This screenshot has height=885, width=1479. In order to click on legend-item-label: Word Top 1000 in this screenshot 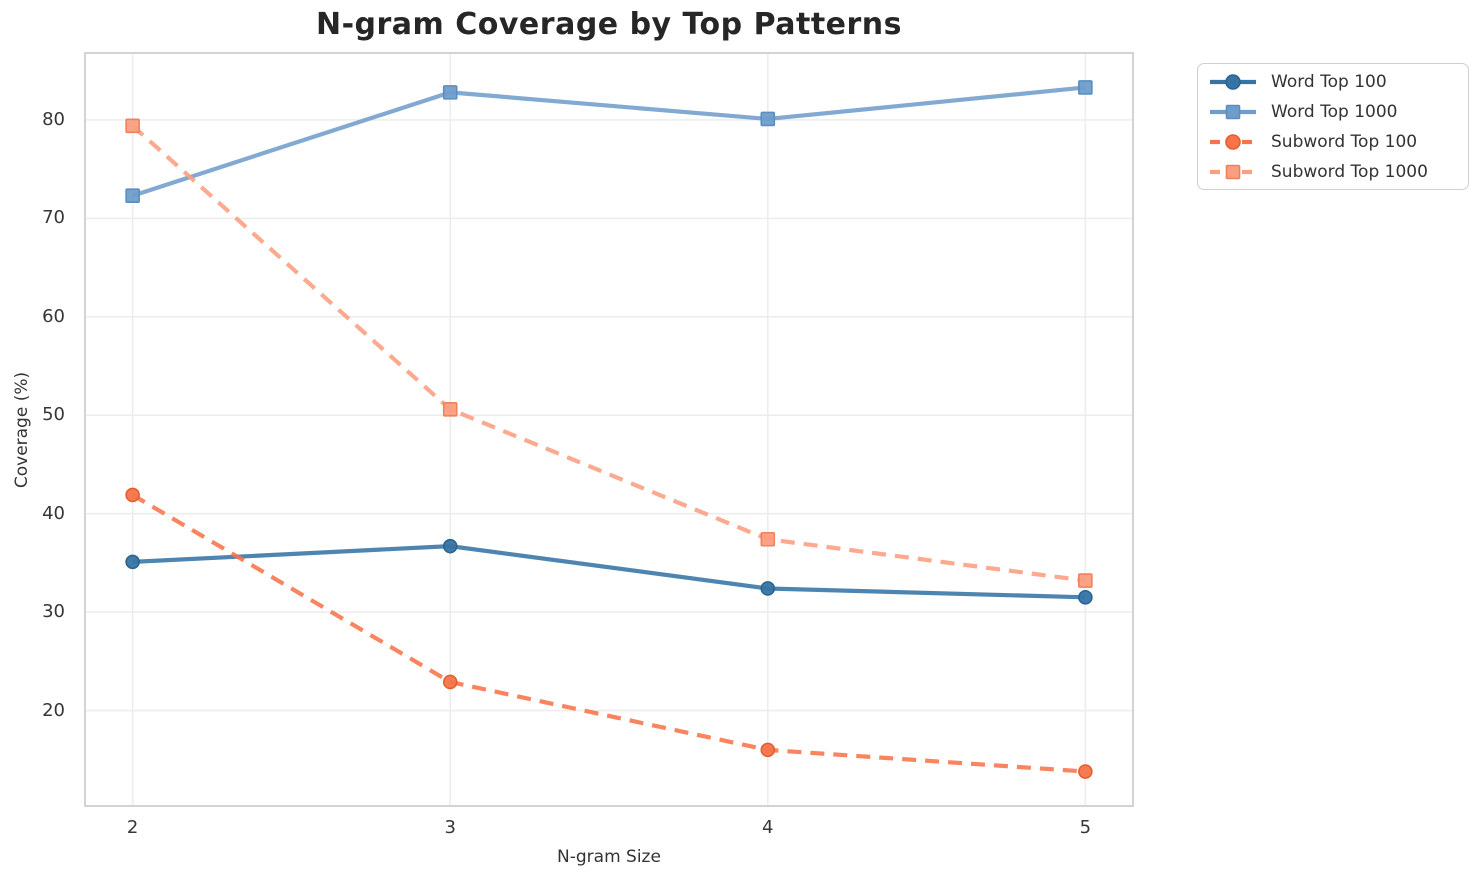, I will do `click(1334, 112)`.